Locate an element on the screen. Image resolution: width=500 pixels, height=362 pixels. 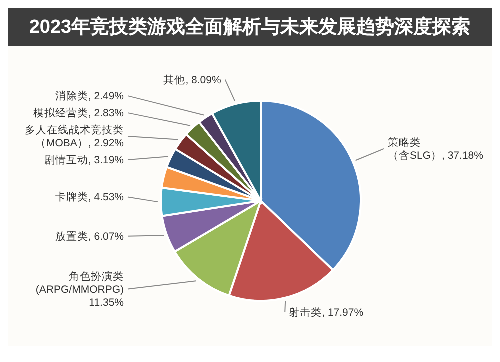
slice-label: 其他, 8.09% is located at coordinates (193, 79).